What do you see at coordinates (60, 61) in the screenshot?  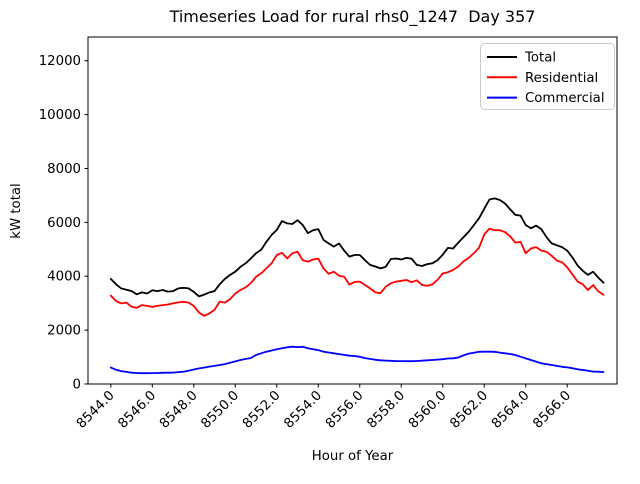 I see `y-tick-label: 12000` at bounding box center [60, 61].